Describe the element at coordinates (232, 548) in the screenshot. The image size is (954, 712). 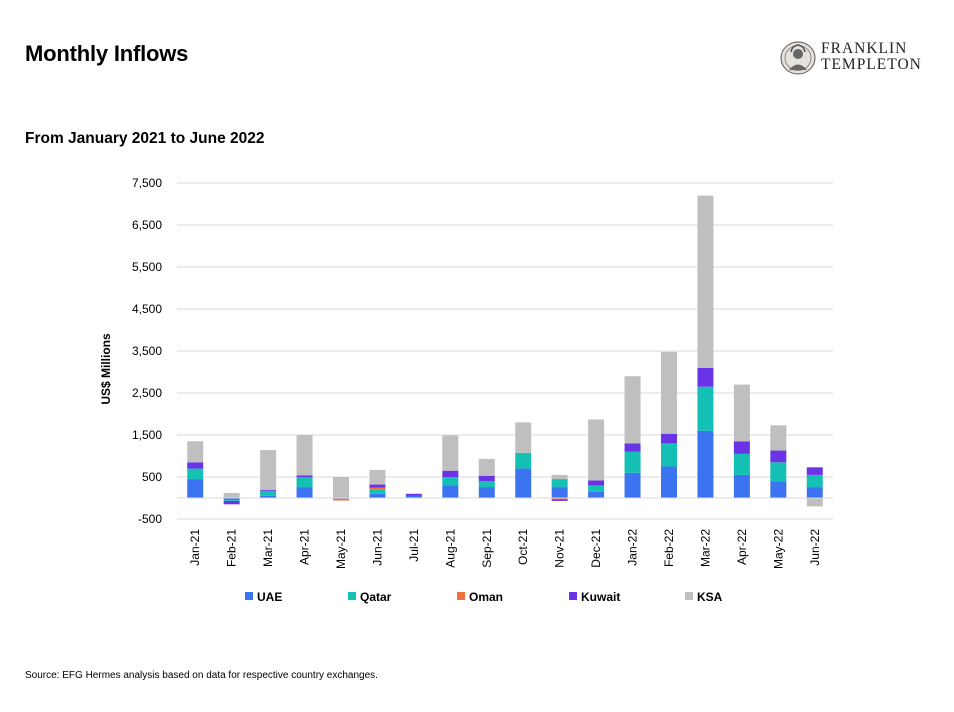
I see `x-tick-label: Feb-21` at that location.